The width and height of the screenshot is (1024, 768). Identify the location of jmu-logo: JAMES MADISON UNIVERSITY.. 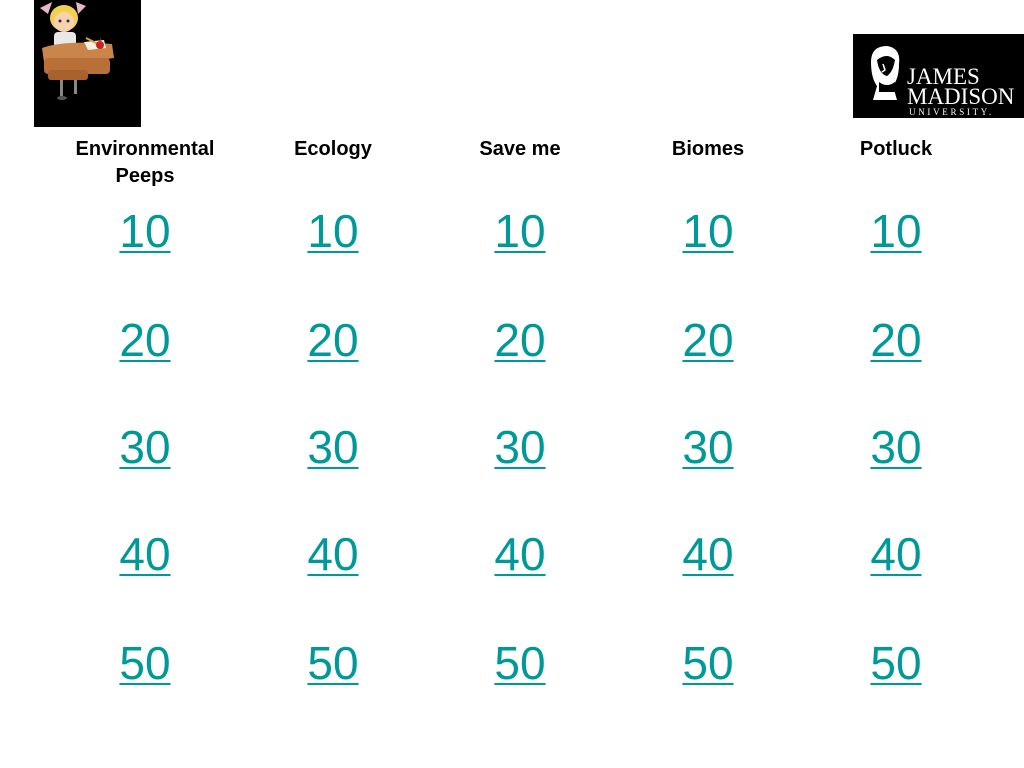
(938, 76).